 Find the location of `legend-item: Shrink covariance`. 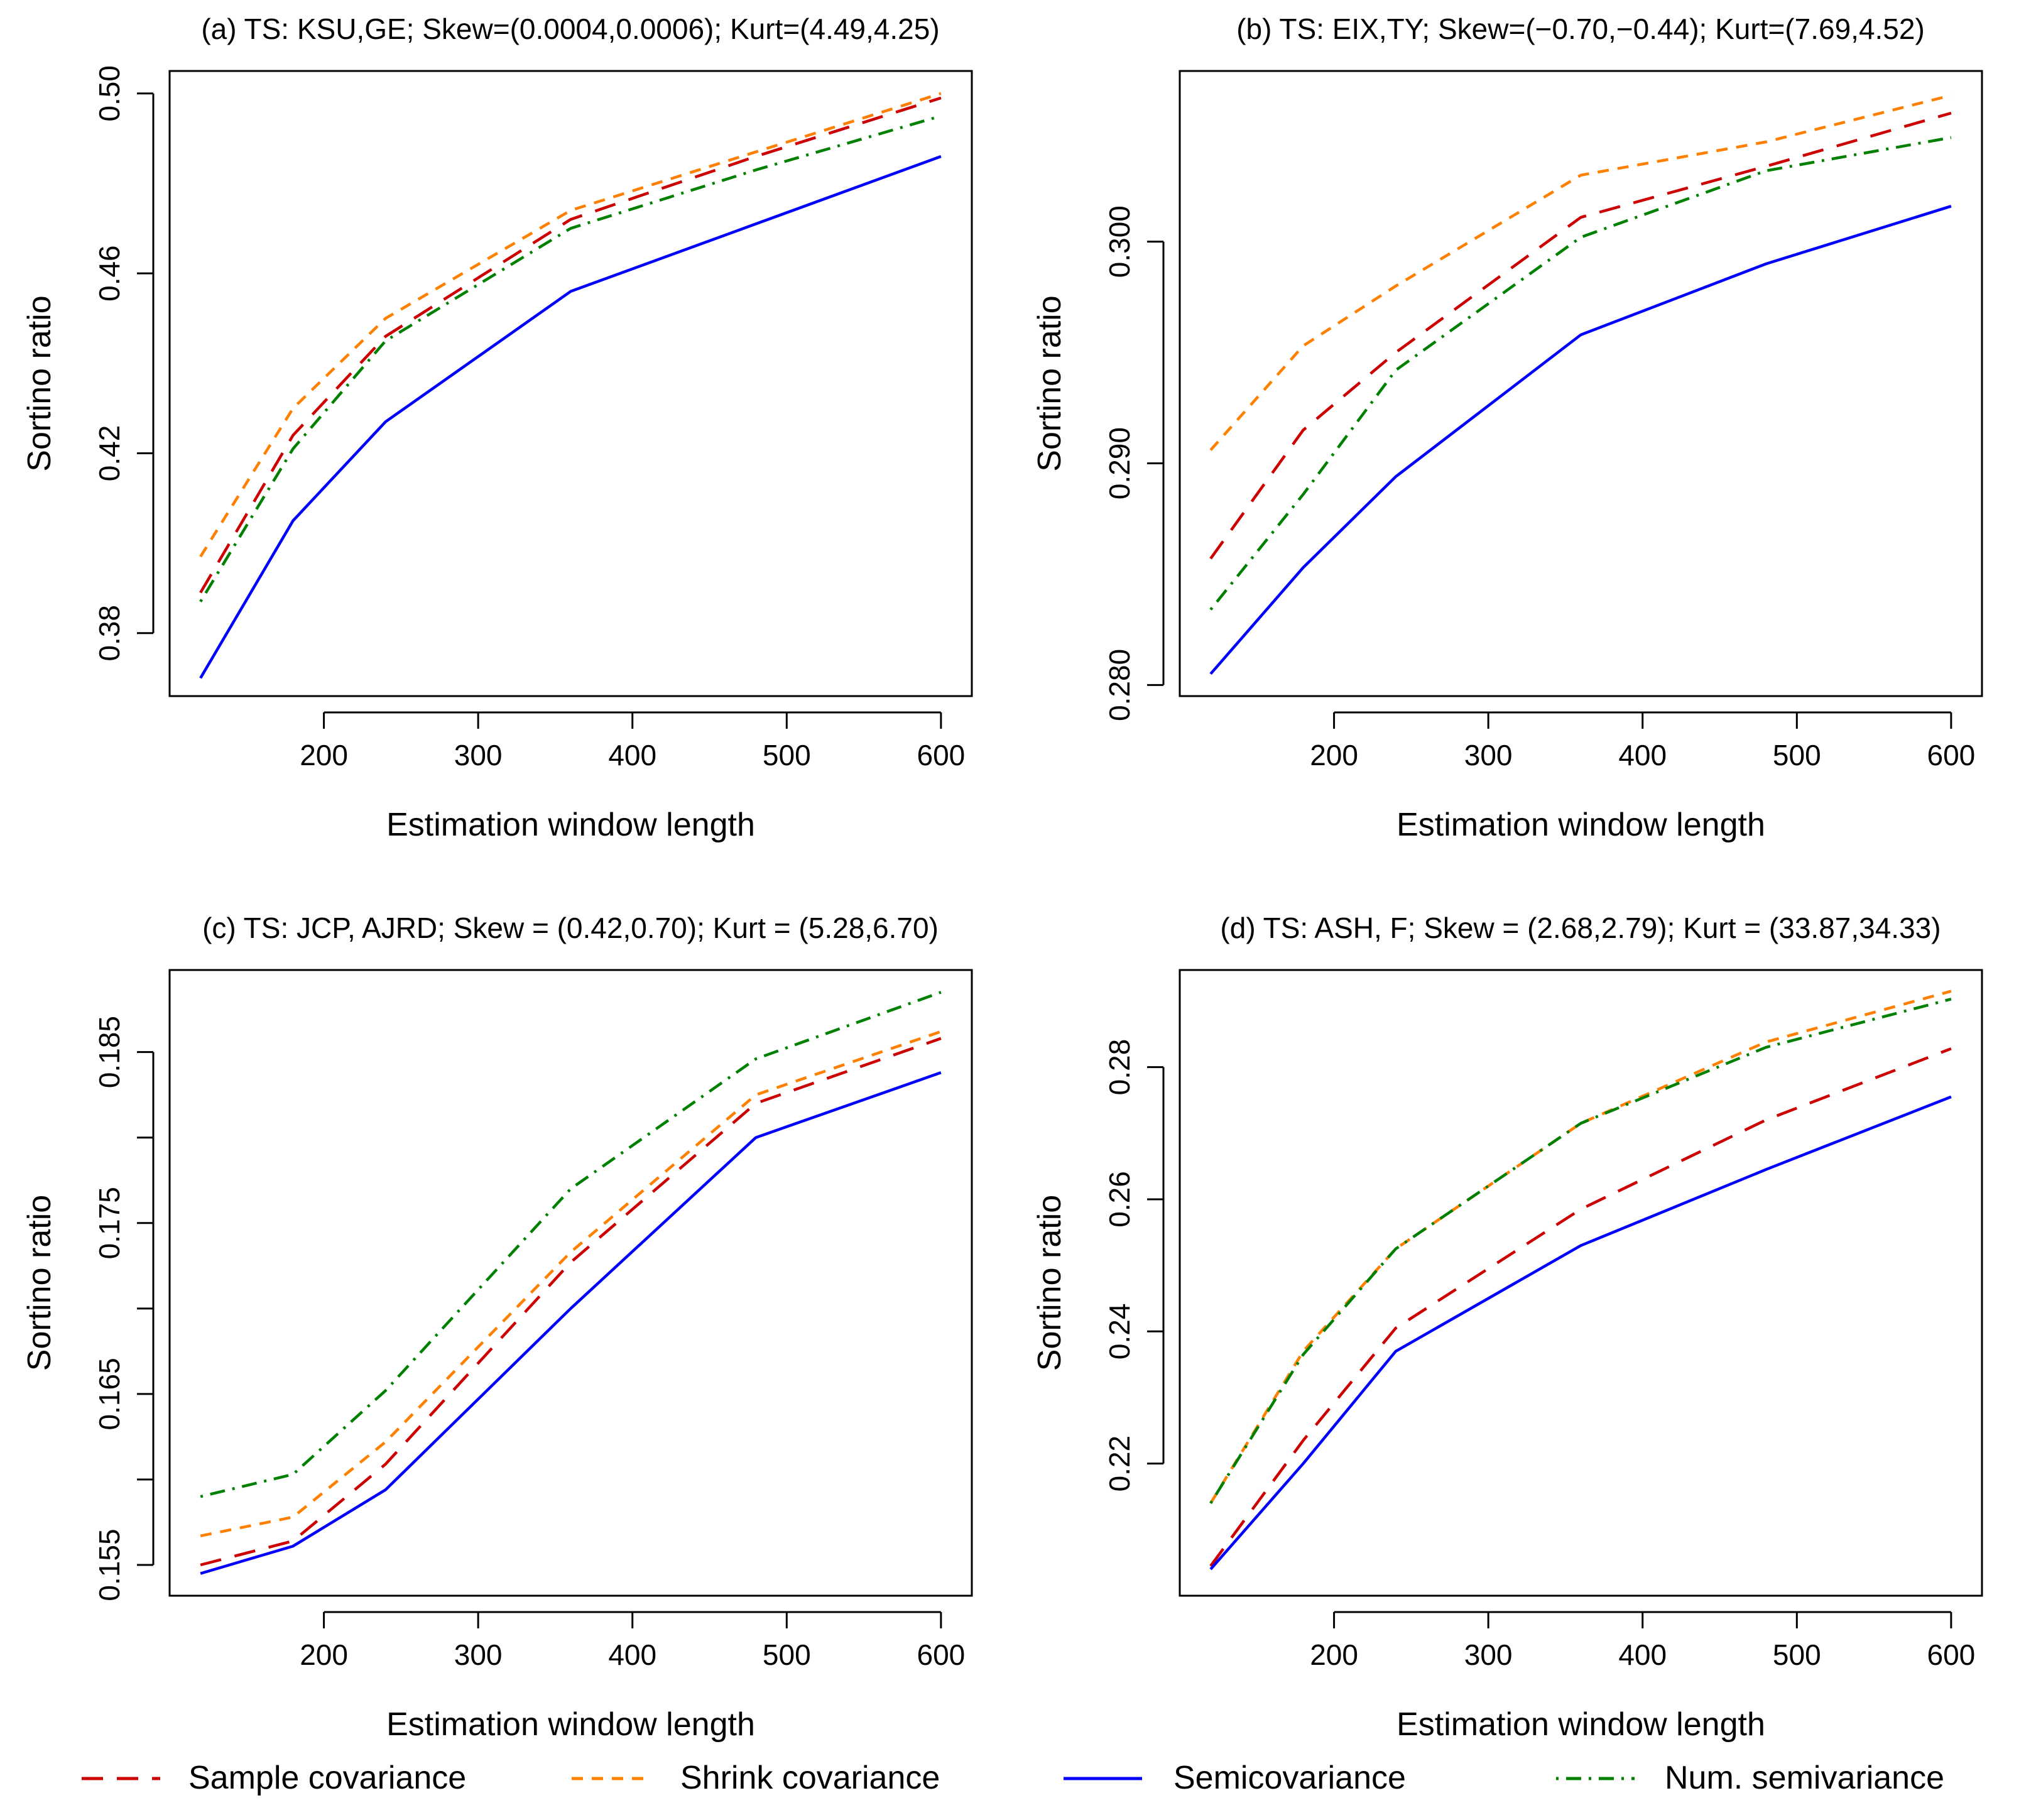

legend-item: Shrink covariance is located at coordinates (756, 1778).